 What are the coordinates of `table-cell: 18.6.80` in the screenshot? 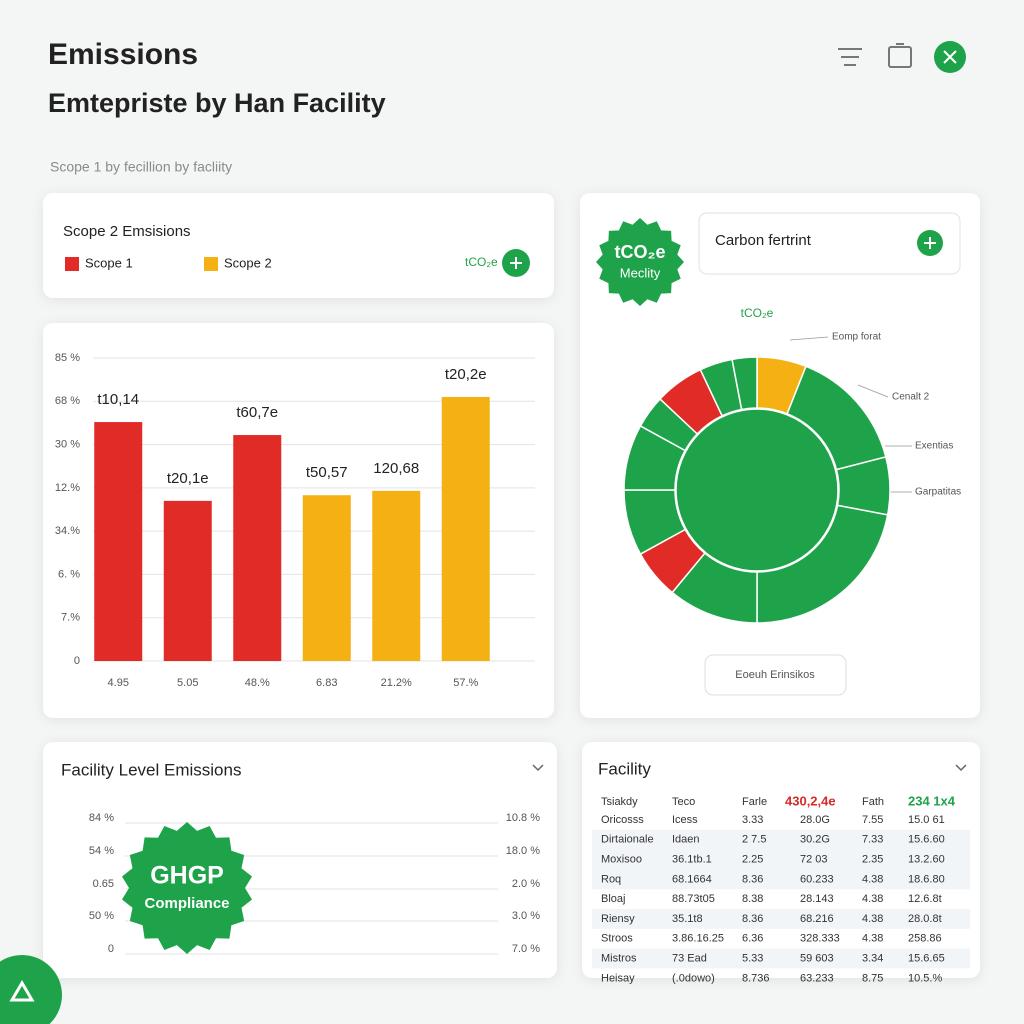 It's located at (926, 879).